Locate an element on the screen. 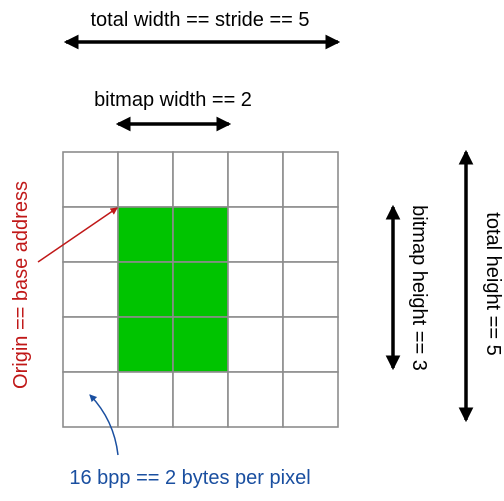  origin-label: Origin == base address is located at coordinates (21, 285).